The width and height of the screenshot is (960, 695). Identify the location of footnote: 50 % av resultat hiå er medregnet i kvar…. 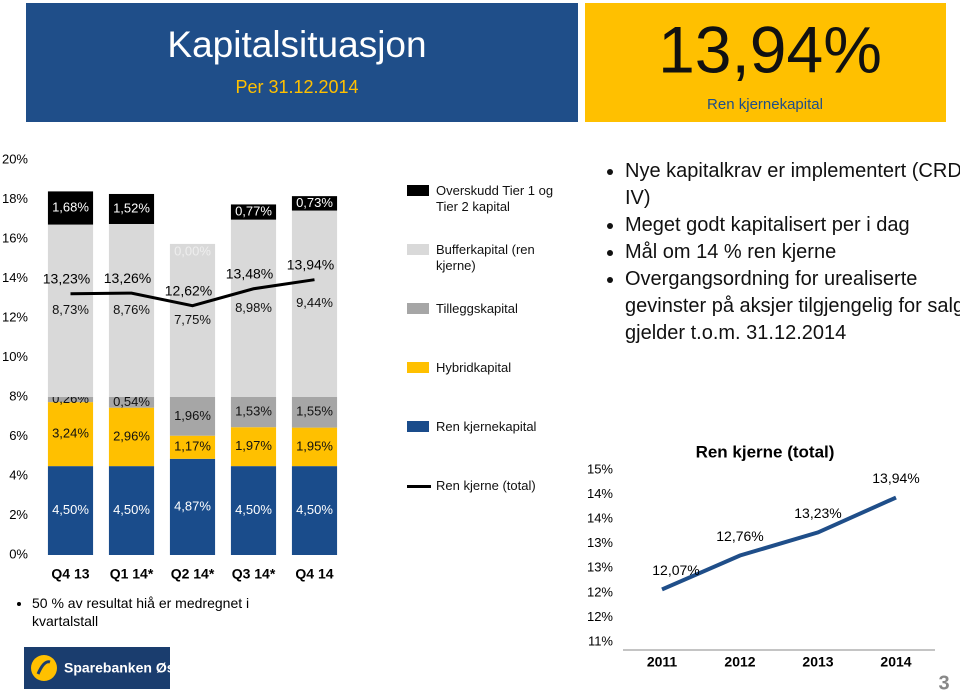
(157, 612).